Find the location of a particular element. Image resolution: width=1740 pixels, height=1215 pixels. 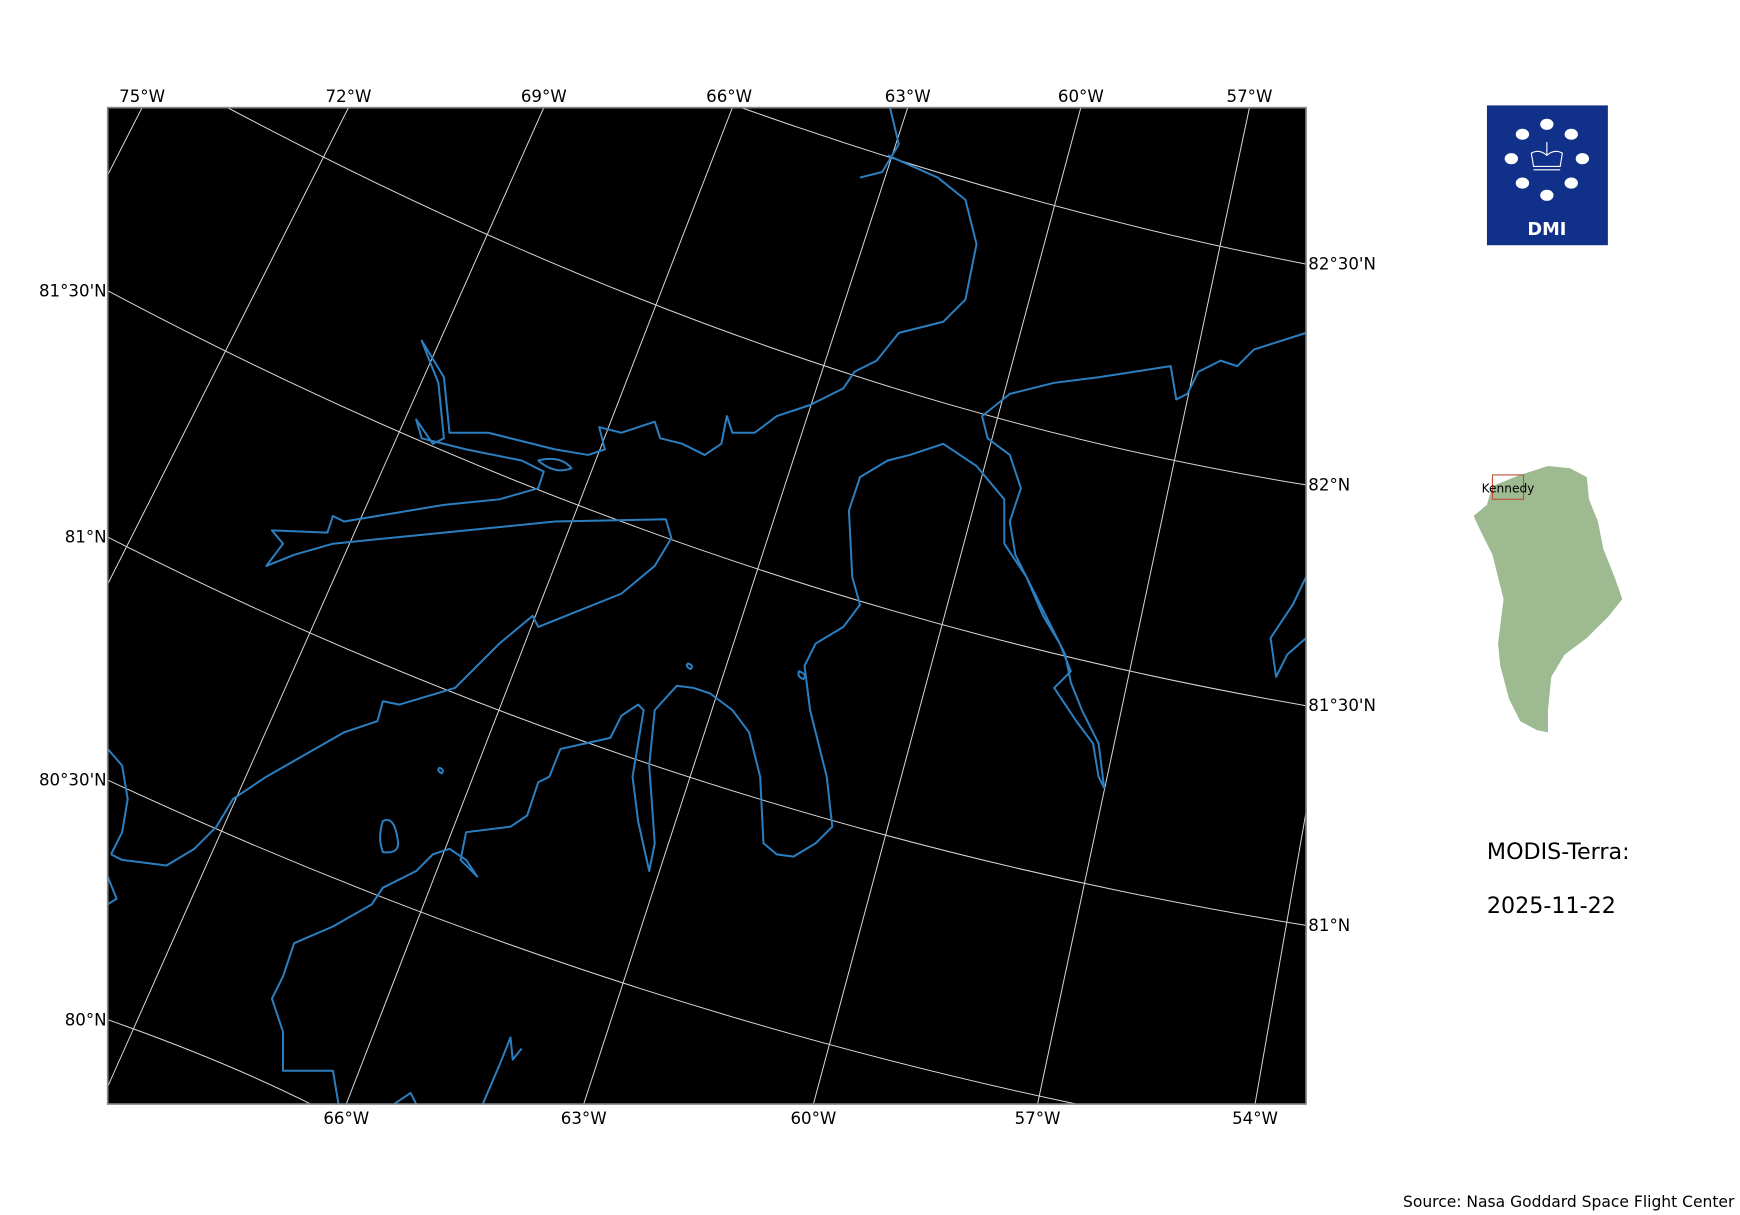

lon-label: 69°W is located at coordinates (544, 96).